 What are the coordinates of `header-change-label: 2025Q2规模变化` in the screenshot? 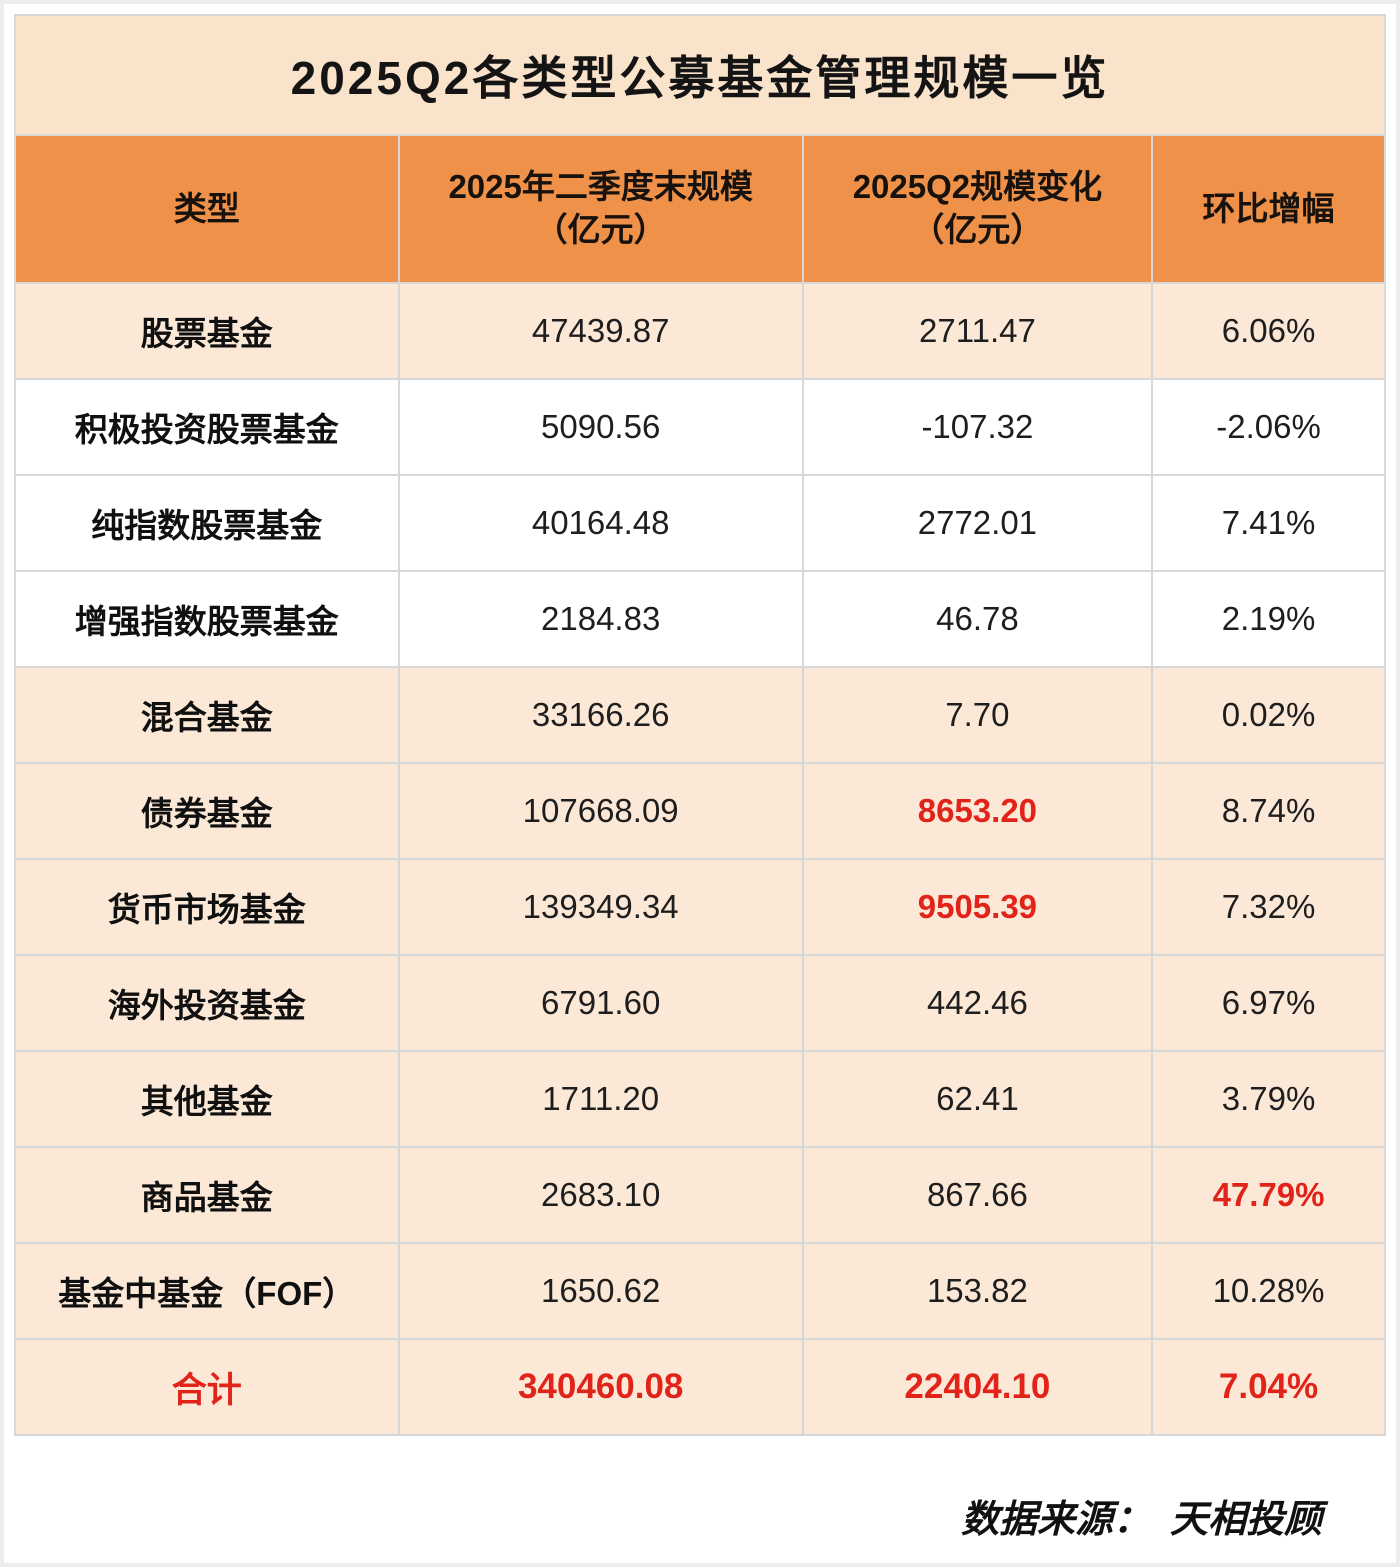 It's located at (977, 187).